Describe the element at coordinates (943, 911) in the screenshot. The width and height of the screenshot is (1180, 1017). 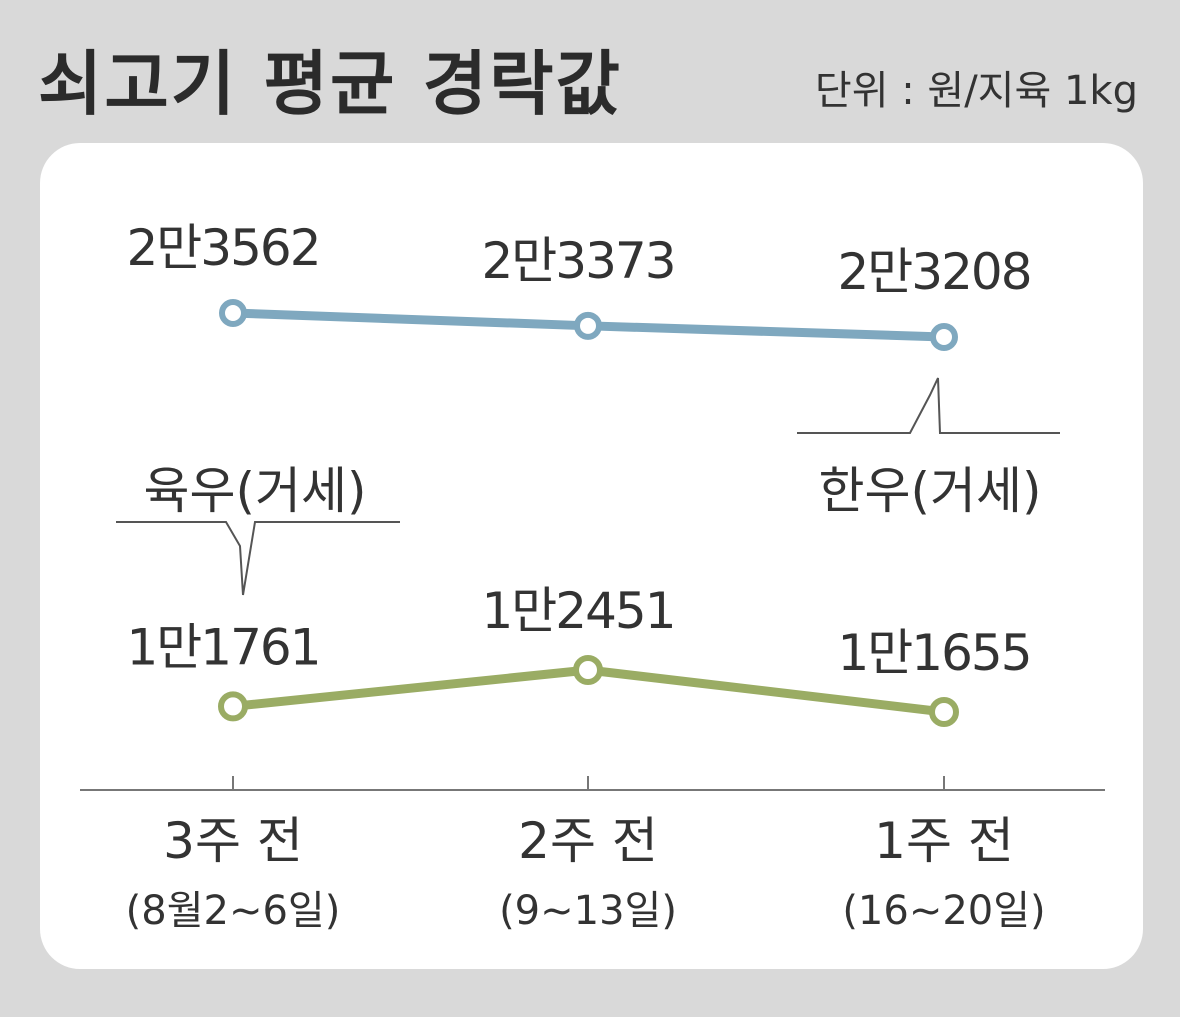
I see `x-tick-sublabel: (16~20일)` at that location.